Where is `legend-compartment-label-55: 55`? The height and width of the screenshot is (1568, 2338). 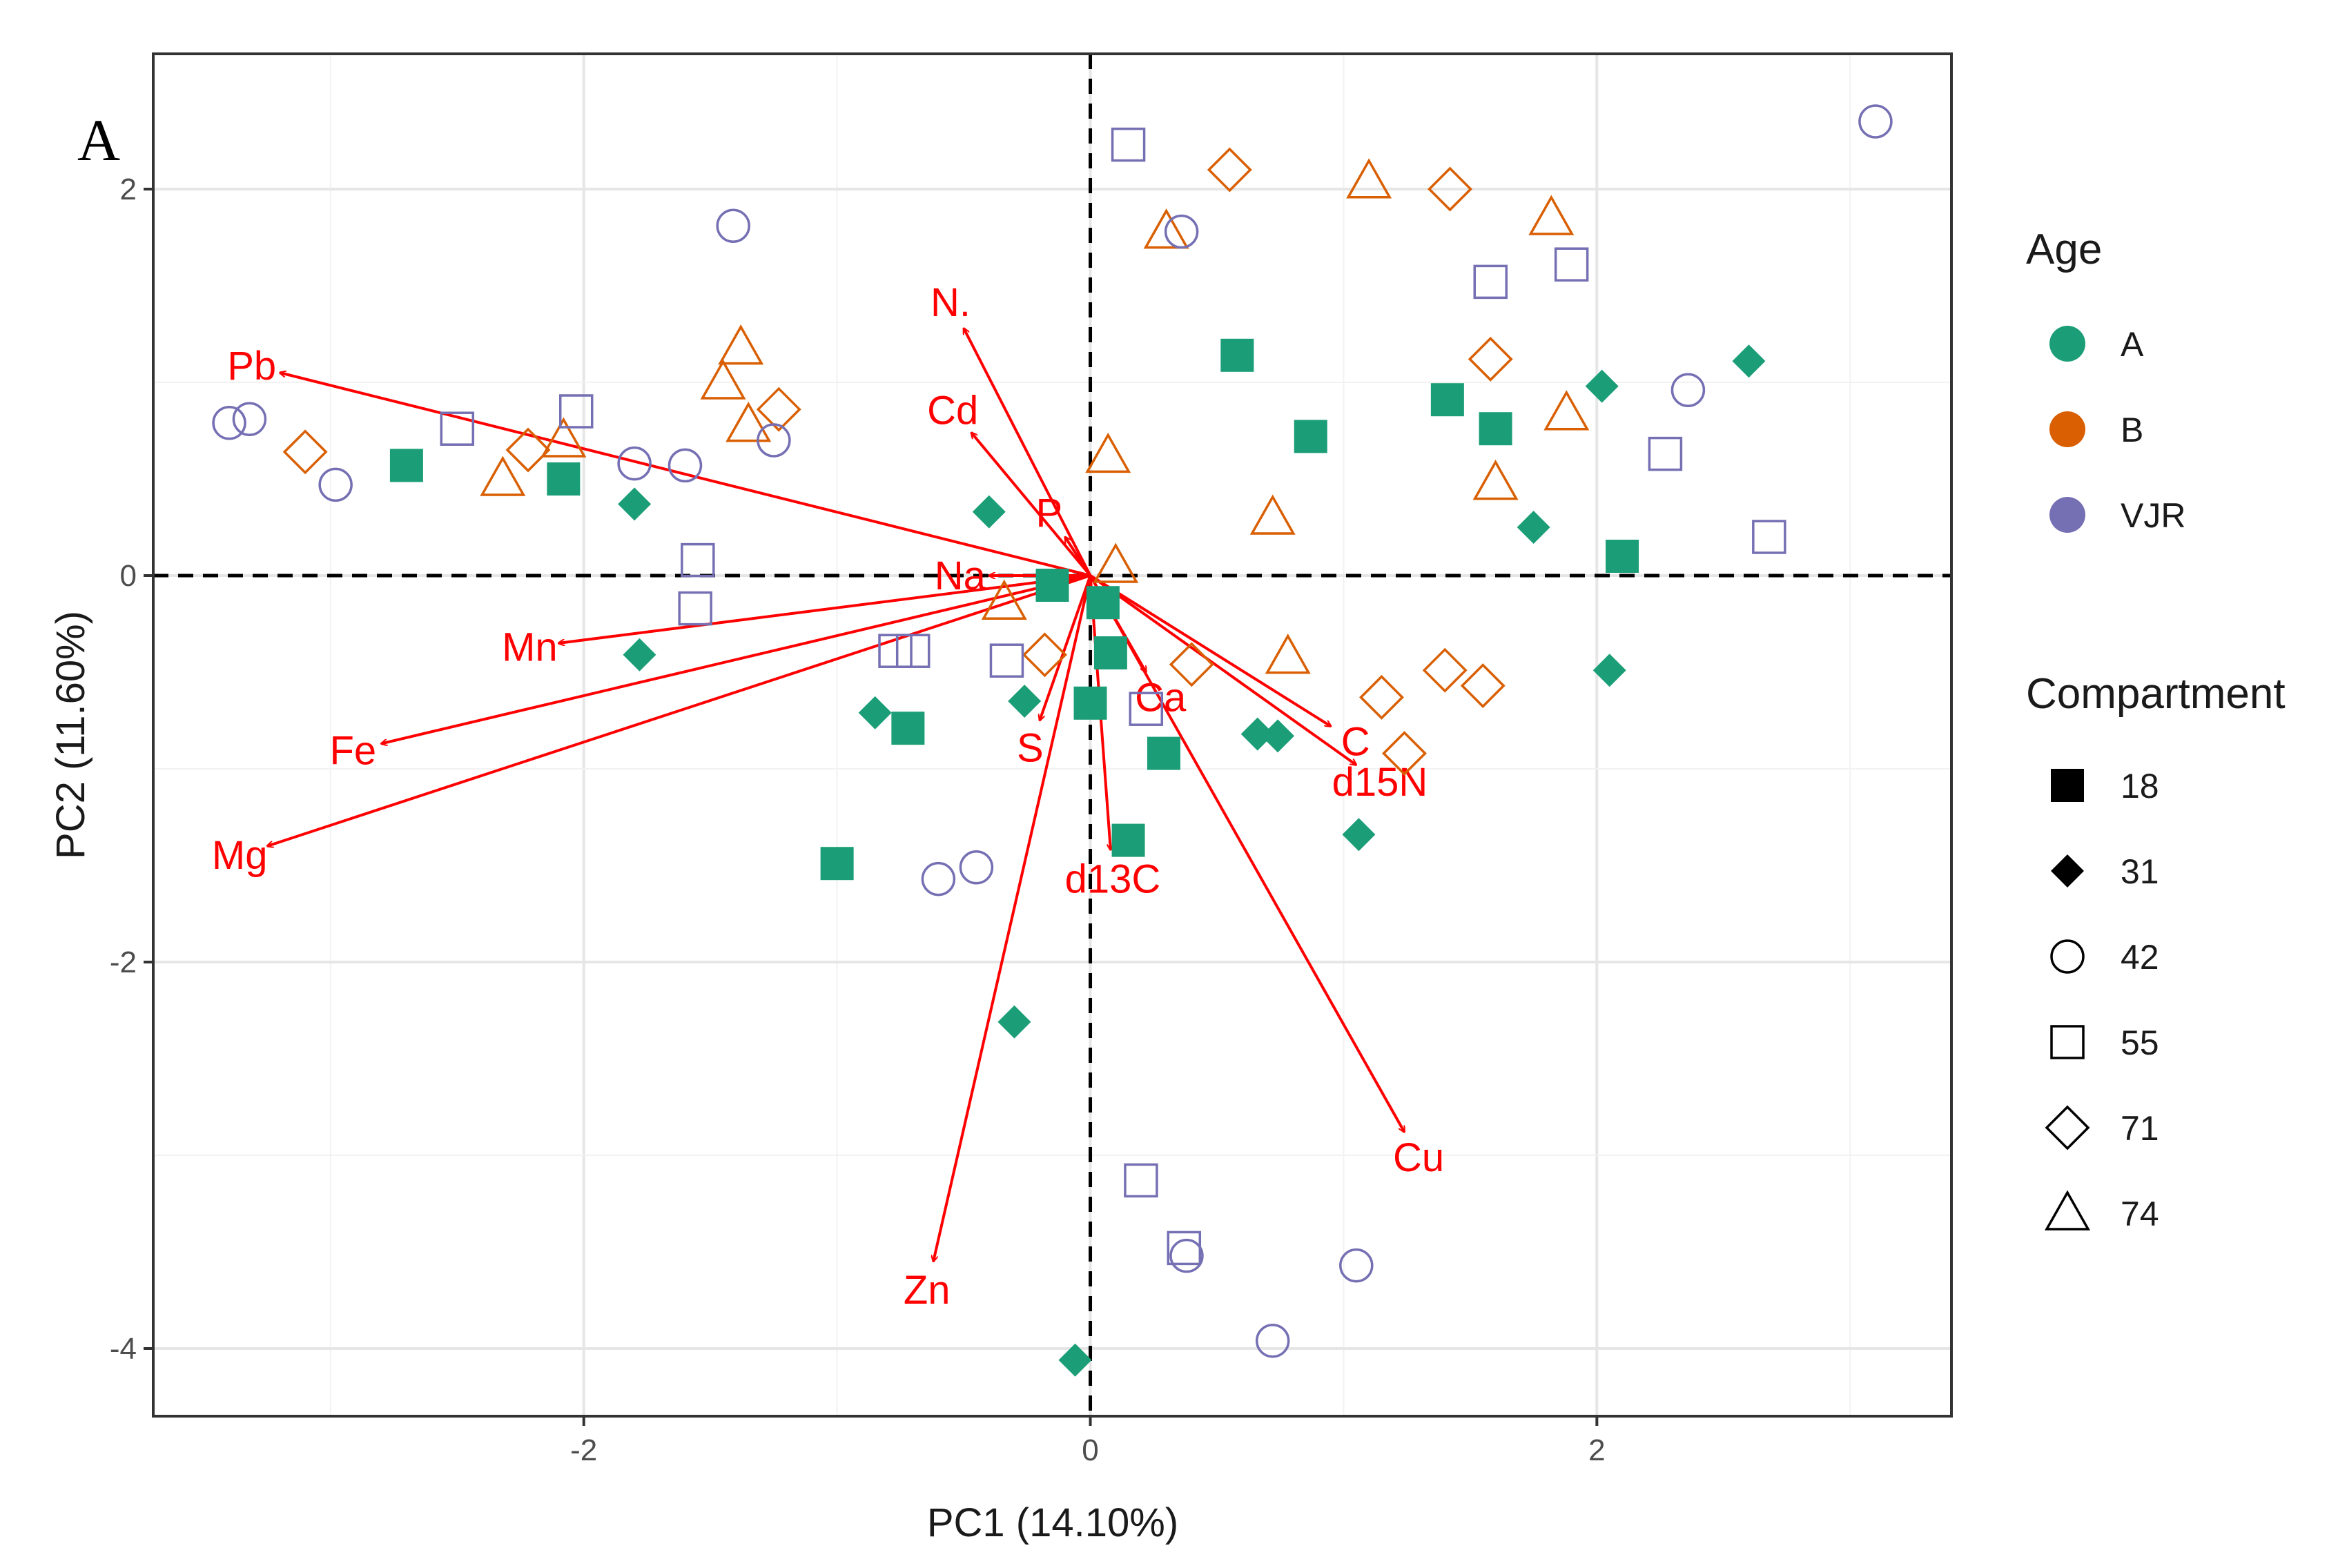
legend-compartment-label-55: 55 is located at coordinates (2140, 1042).